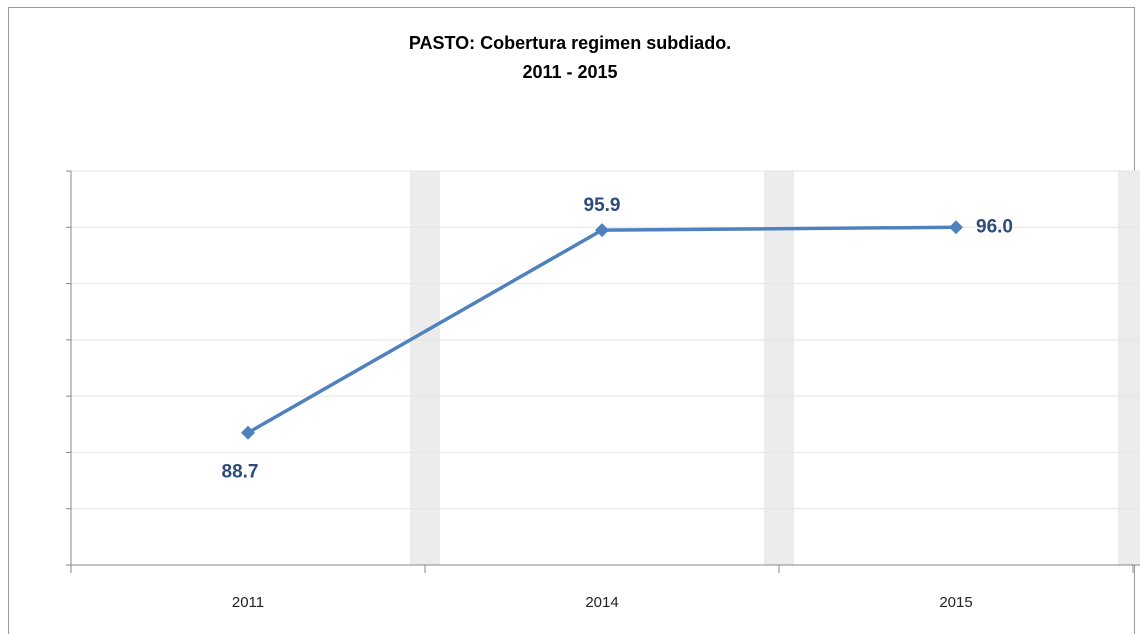  I want to click on data-label: 95.9, so click(602, 205).